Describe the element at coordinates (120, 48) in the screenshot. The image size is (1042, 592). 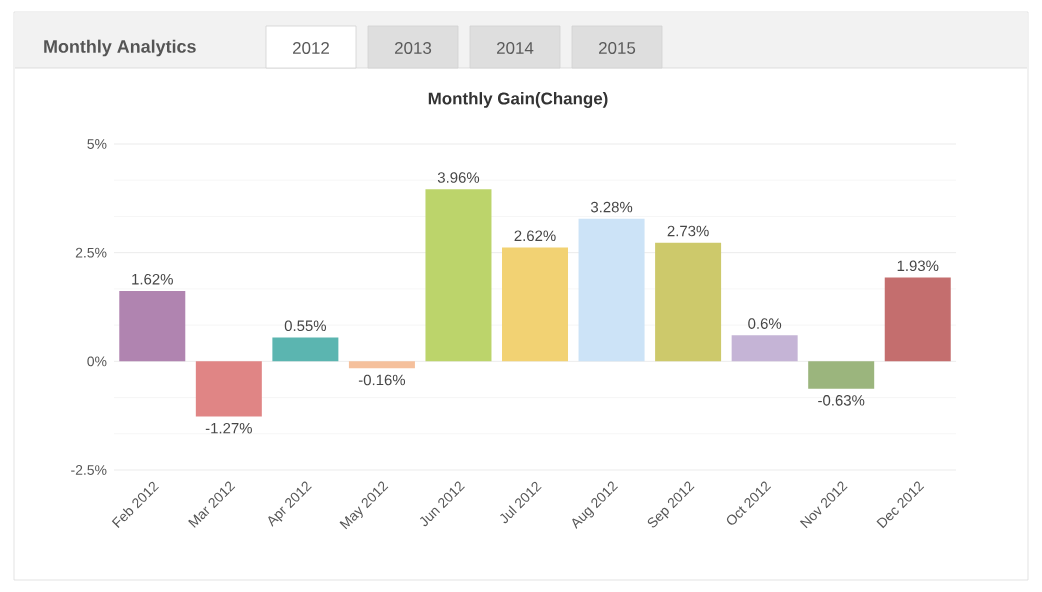
I see `text: Monthly Analytics` at that location.